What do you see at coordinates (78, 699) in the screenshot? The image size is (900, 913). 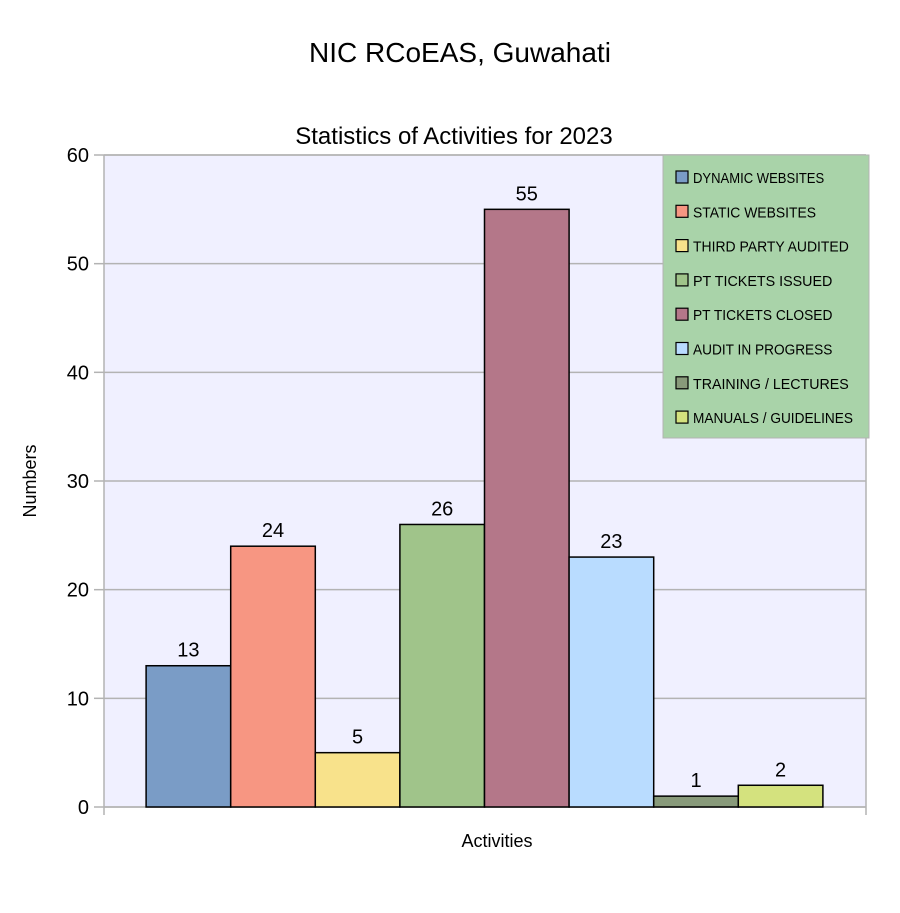 I see `y-tick-label: 10` at bounding box center [78, 699].